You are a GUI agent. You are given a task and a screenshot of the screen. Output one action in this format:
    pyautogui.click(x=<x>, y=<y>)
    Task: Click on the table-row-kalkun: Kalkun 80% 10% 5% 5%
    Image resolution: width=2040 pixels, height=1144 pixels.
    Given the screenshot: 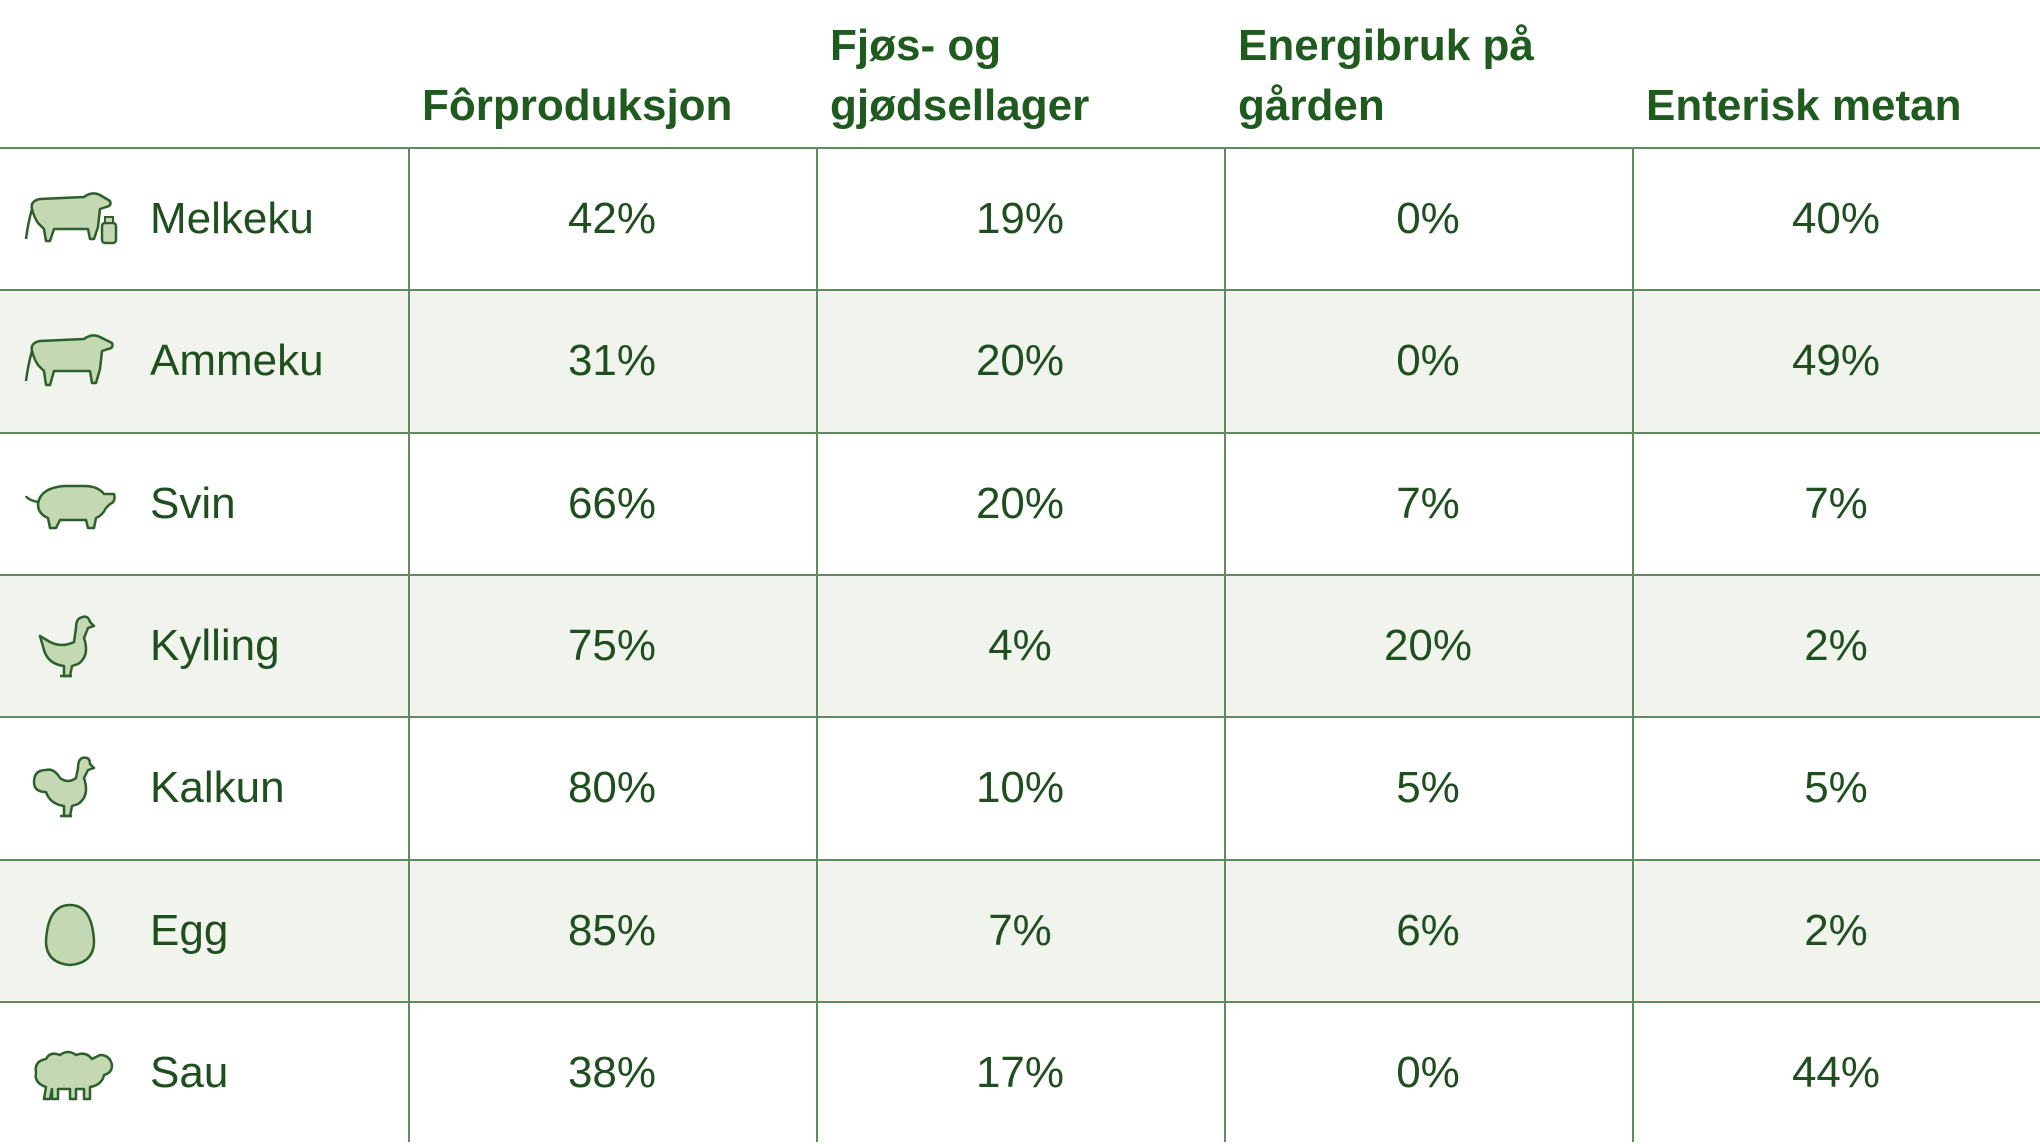 What is the action you would take?
    pyautogui.click(x=1020, y=788)
    